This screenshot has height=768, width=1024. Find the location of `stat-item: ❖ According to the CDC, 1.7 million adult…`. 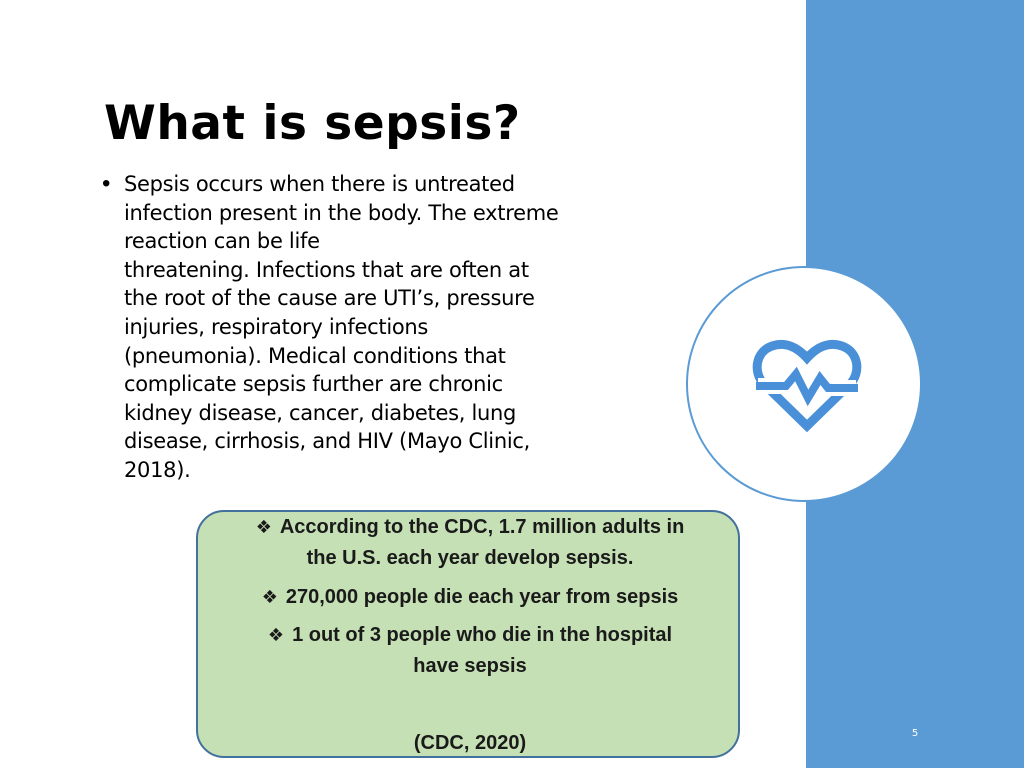

stat-item: ❖ According to the CDC, 1.7 million adult… is located at coordinates (470, 542).